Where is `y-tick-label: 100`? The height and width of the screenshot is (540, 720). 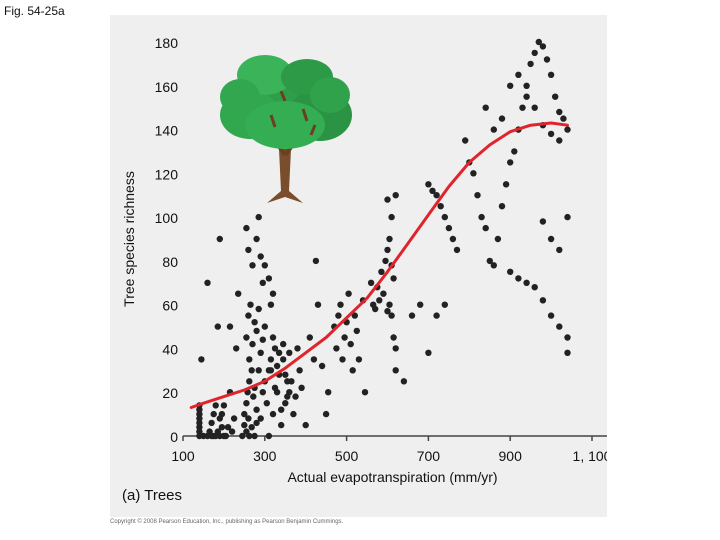
y-tick-label: 100 is located at coordinates (167, 218).